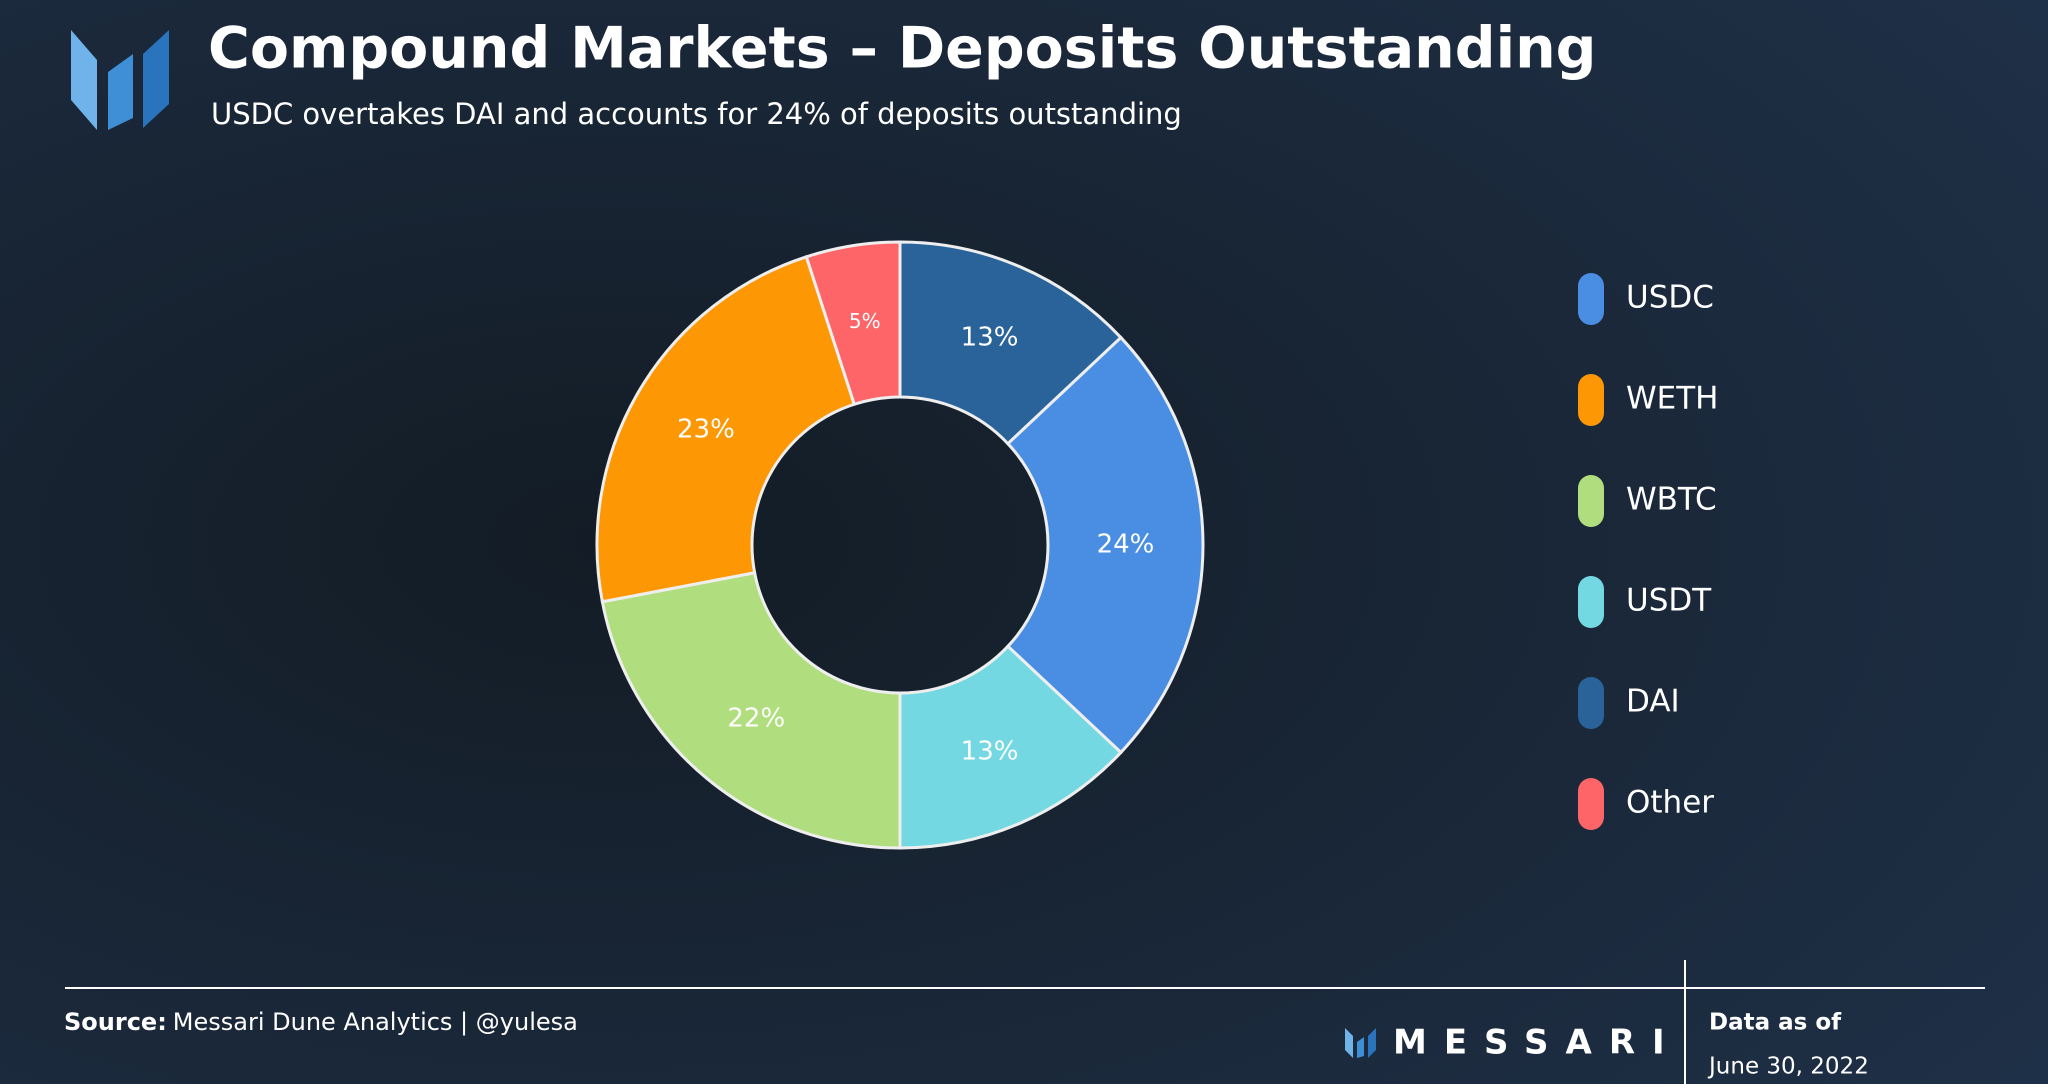 This screenshot has height=1088, width=2048. I want to click on date: June 30, 2022, so click(1788, 1067).